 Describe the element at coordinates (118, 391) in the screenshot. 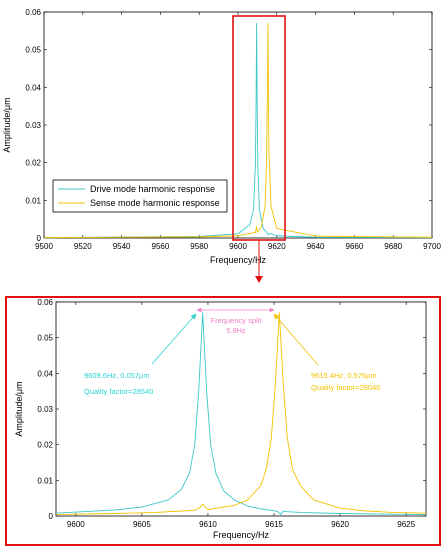

I see `drive-quality-factor: Quality factor=28540` at that location.